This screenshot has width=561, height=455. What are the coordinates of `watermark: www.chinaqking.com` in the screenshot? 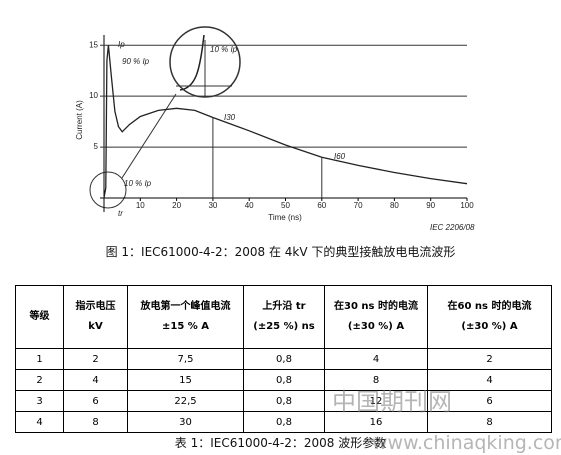 It's located at (466, 443).